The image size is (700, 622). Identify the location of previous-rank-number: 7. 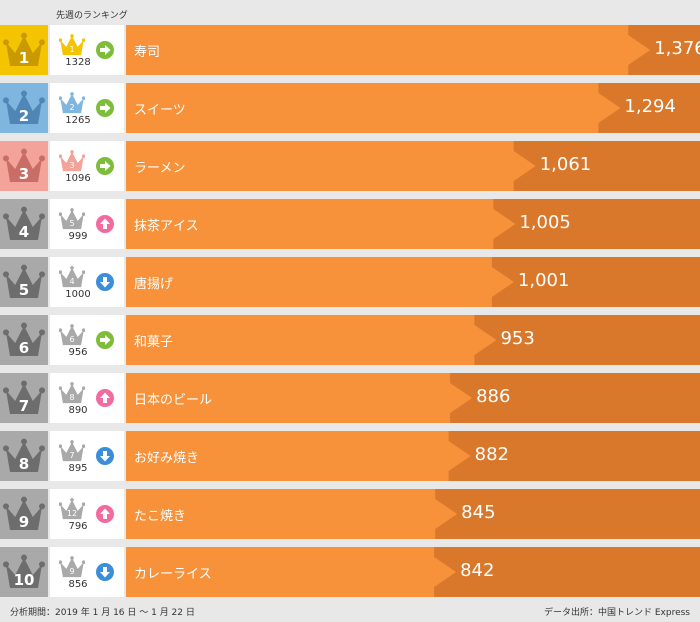
(71, 455).